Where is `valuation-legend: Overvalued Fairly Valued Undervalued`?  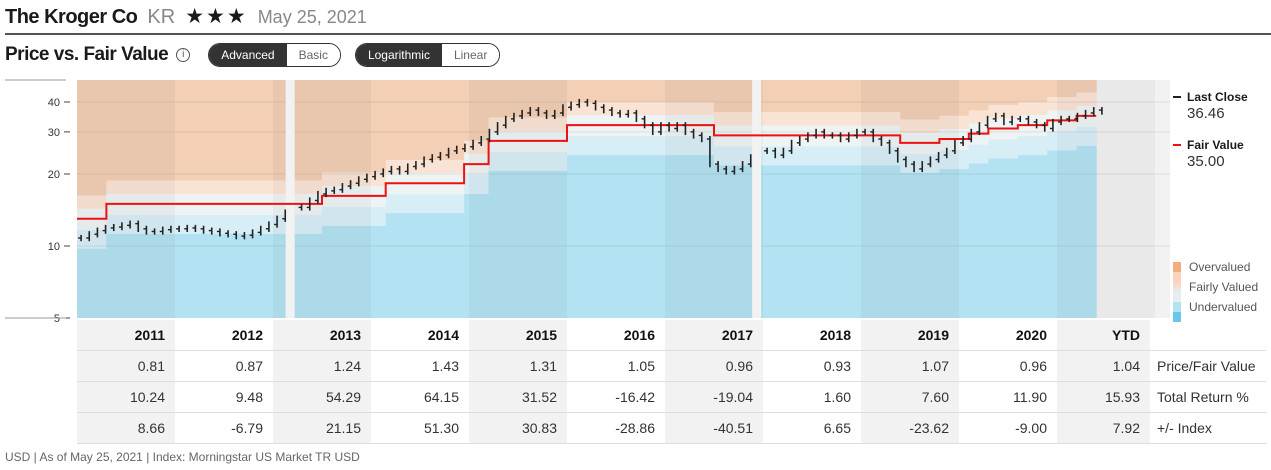 valuation-legend: Overvalued Fairly Valued Undervalued is located at coordinates (1216, 291).